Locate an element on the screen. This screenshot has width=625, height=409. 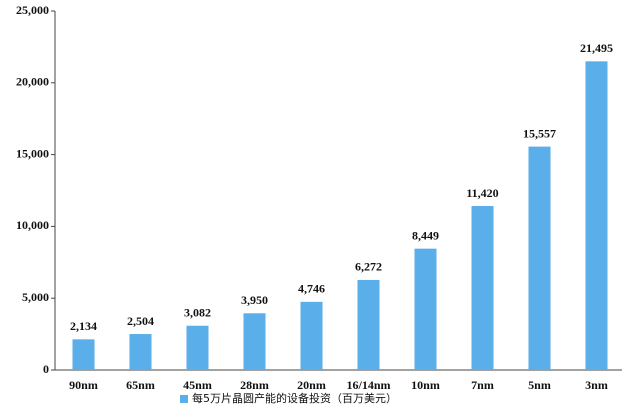
value-label: 21,495 is located at coordinates (596, 48).